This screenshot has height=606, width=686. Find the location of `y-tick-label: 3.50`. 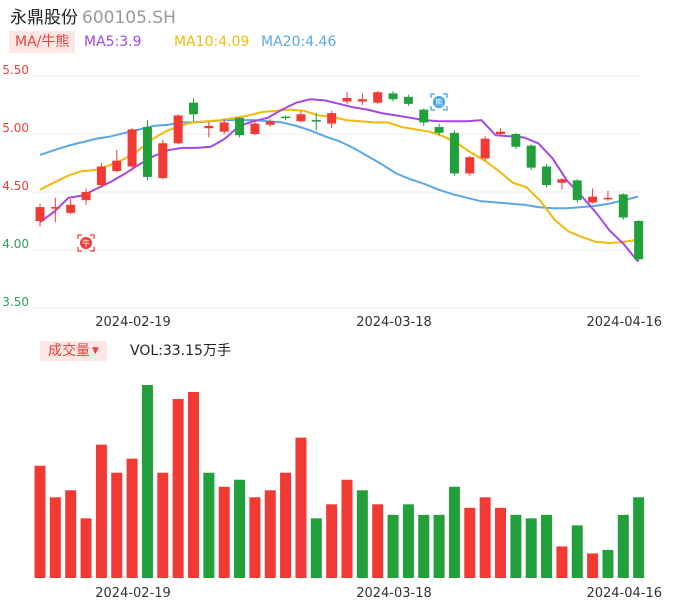

y-tick-label: 3.50 is located at coordinates (15, 302).